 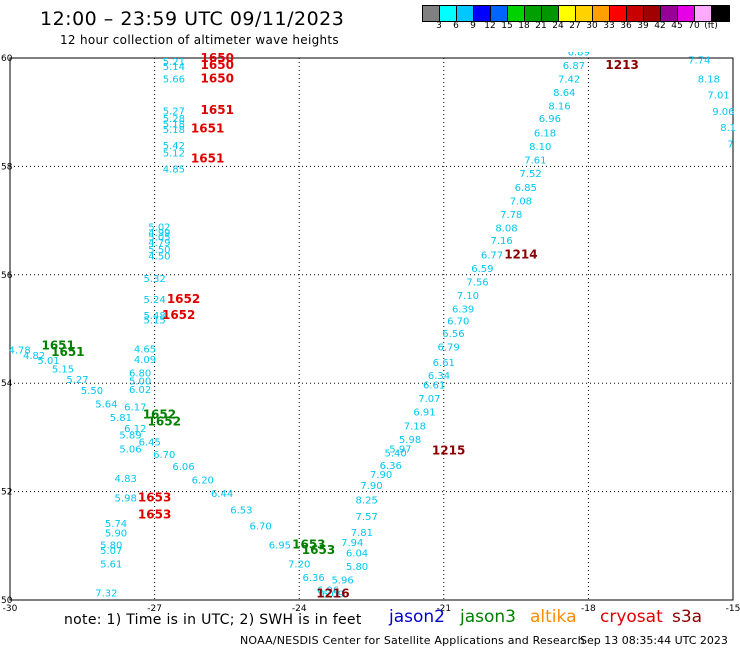 What do you see at coordinates (526, 188) in the screenshot?
I see `swh-value-s3a: 6.85` at bounding box center [526, 188].